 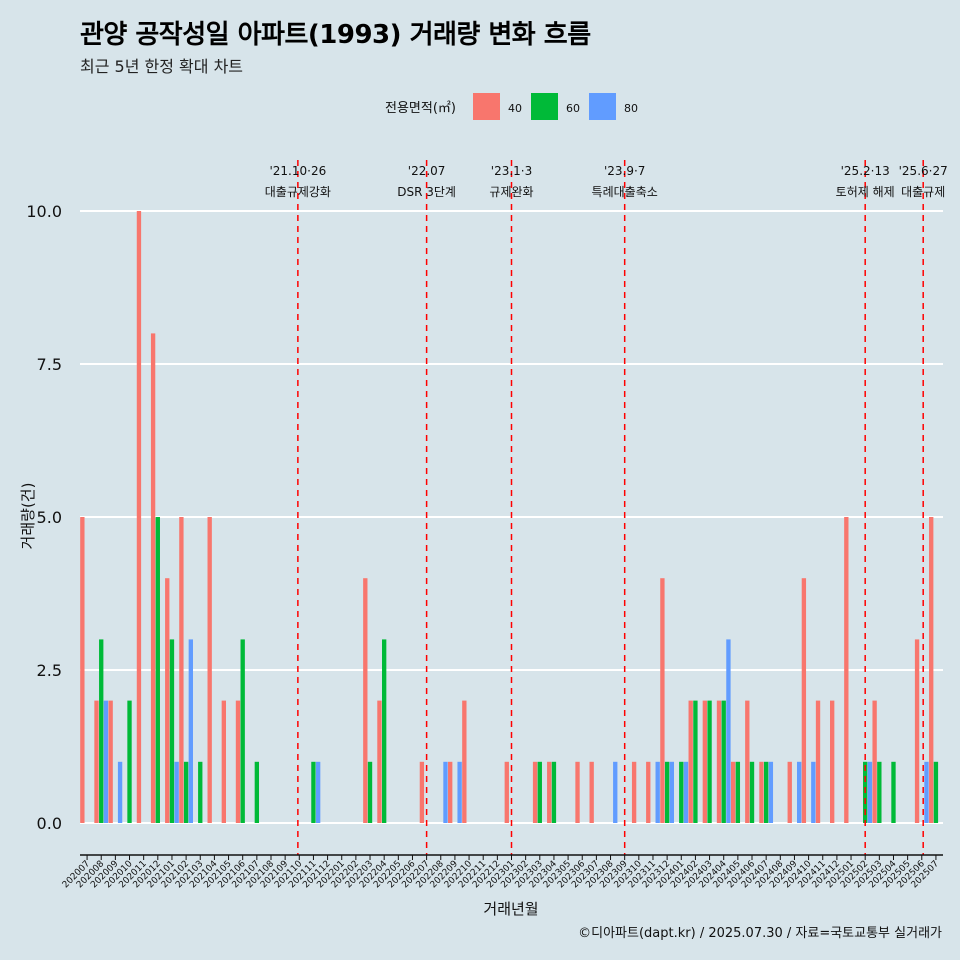 I want to click on y-tick-label: 7.5, so click(x=49, y=364).